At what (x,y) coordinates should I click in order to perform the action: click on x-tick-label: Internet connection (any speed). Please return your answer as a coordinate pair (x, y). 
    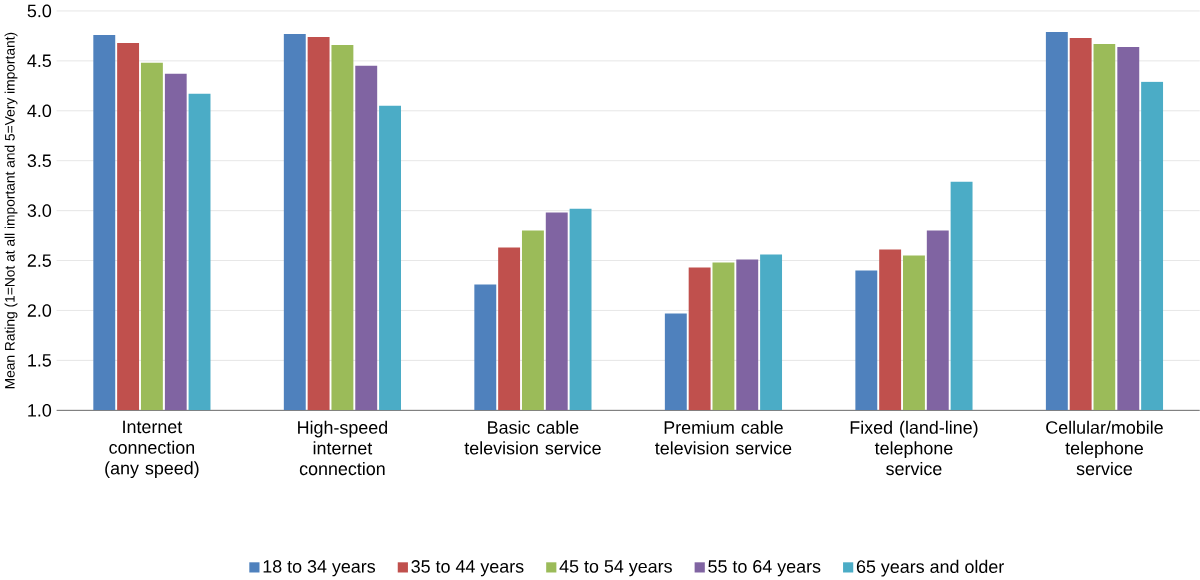
    Looking at the image, I should click on (152, 449).